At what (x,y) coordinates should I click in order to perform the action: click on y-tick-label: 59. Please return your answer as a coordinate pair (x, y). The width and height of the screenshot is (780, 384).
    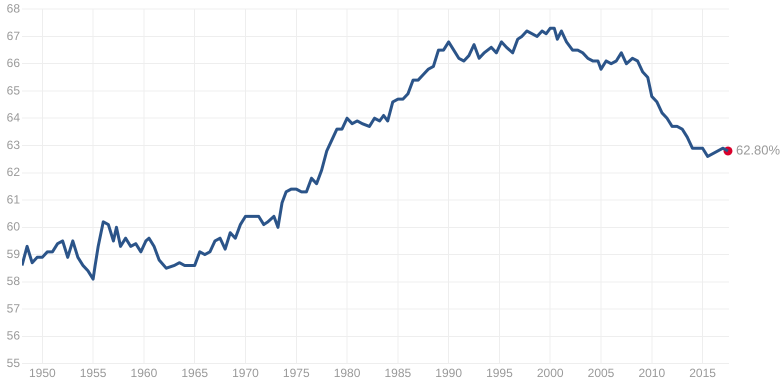
    Looking at the image, I should click on (13, 253).